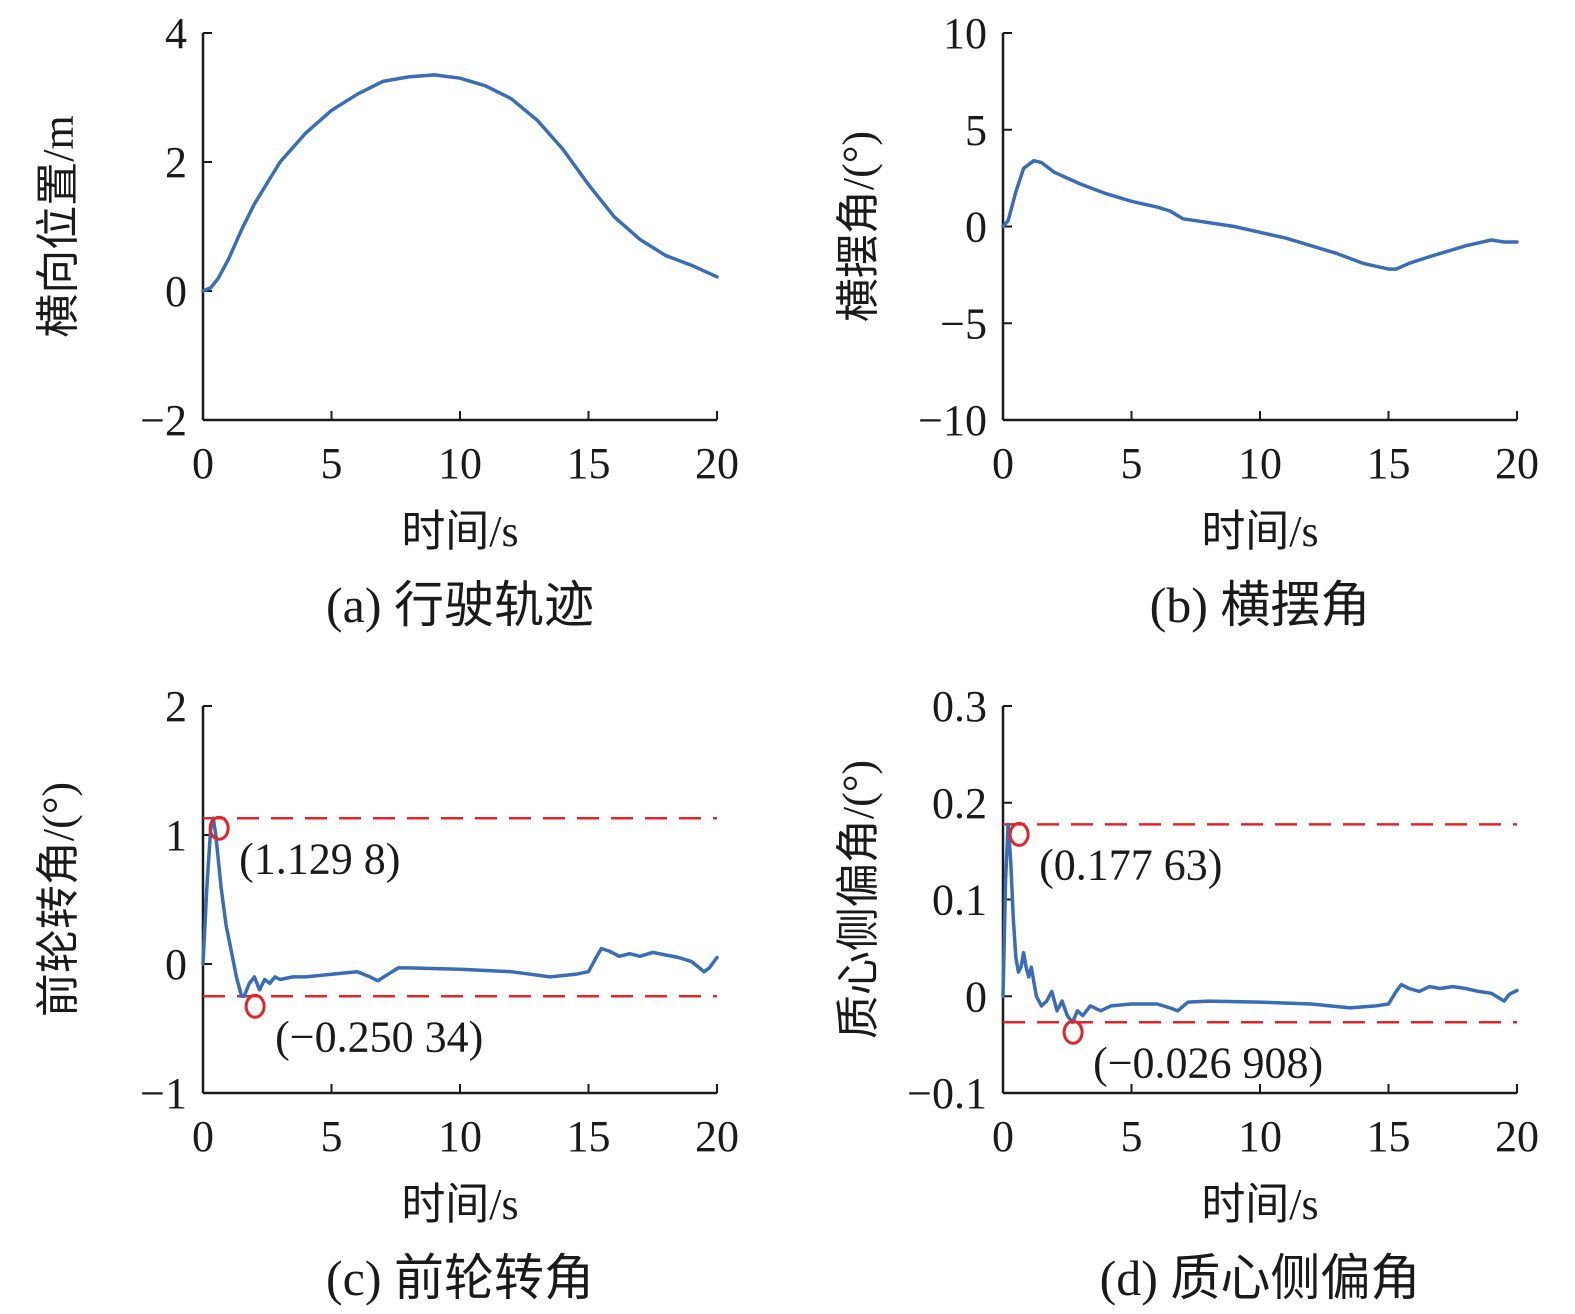  What do you see at coordinates (379, 1036) in the screenshot?
I see `extremum-label: (−0.250 34)` at bounding box center [379, 1036].